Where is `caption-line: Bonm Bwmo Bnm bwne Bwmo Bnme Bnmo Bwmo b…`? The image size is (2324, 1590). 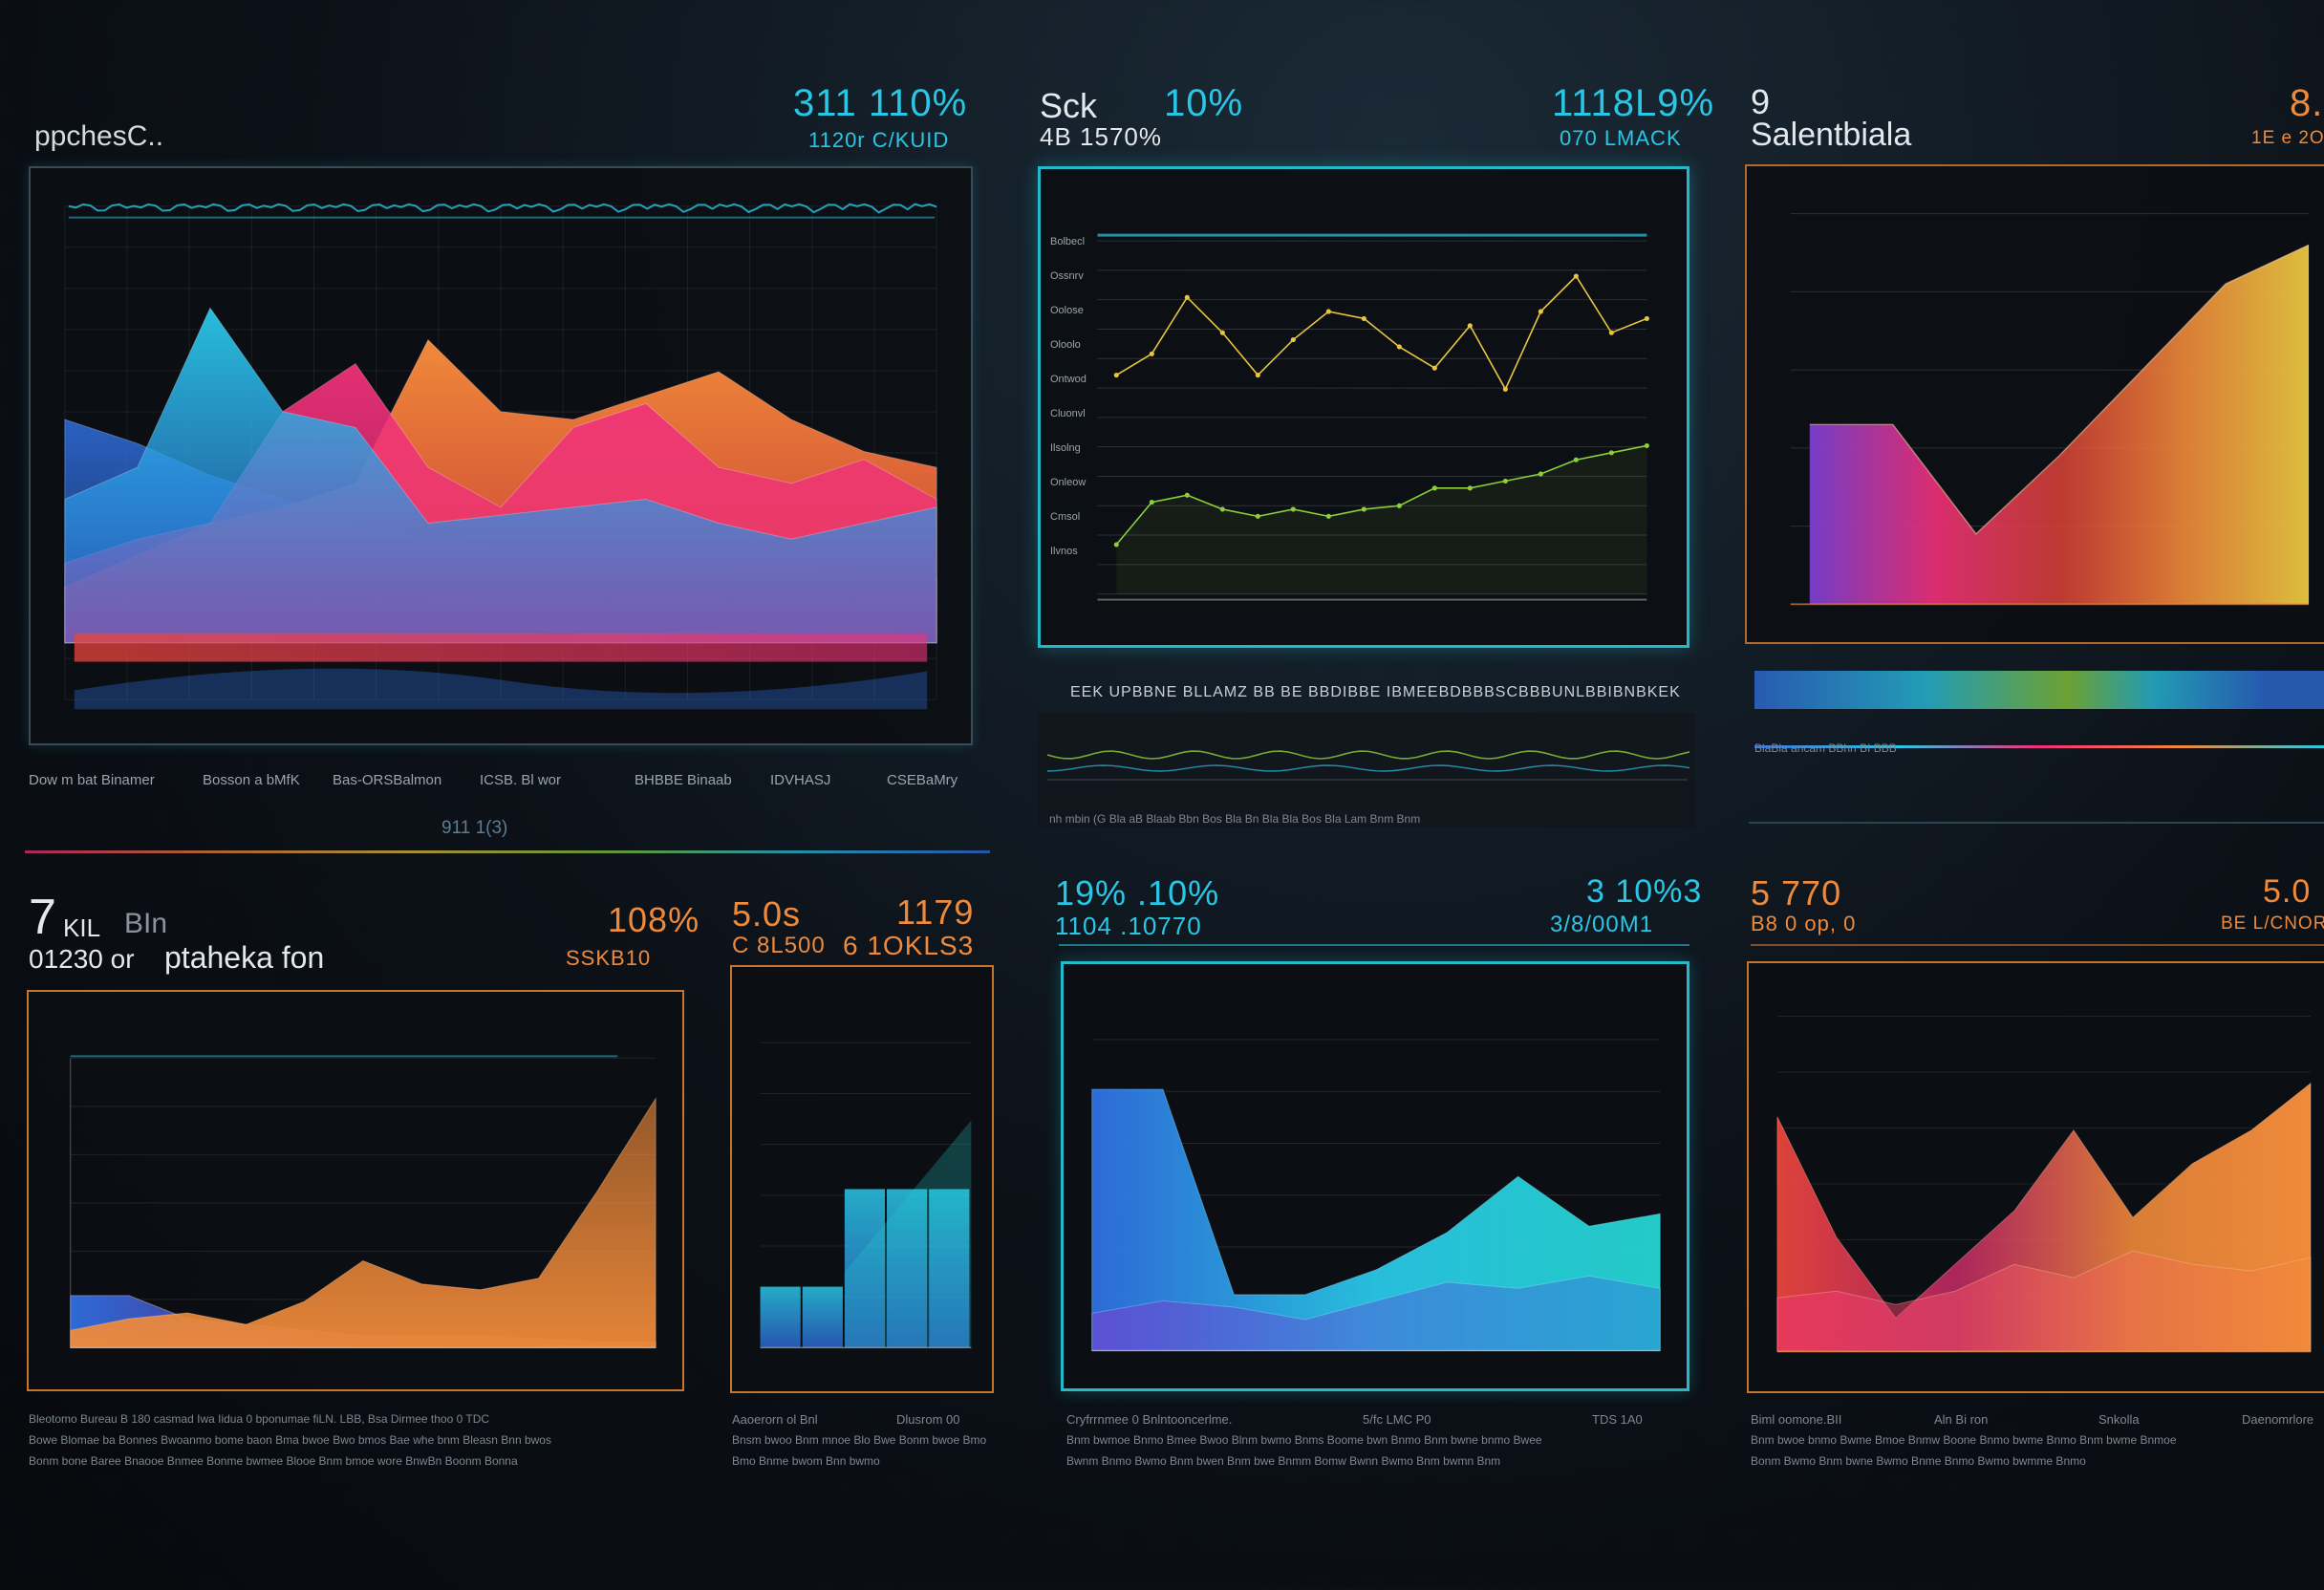 caption-line: Bonm Bwmo Bnm bwne Bwmo Bnme Bnmo Bwmo b… is located at coordinates (1918, 1461).